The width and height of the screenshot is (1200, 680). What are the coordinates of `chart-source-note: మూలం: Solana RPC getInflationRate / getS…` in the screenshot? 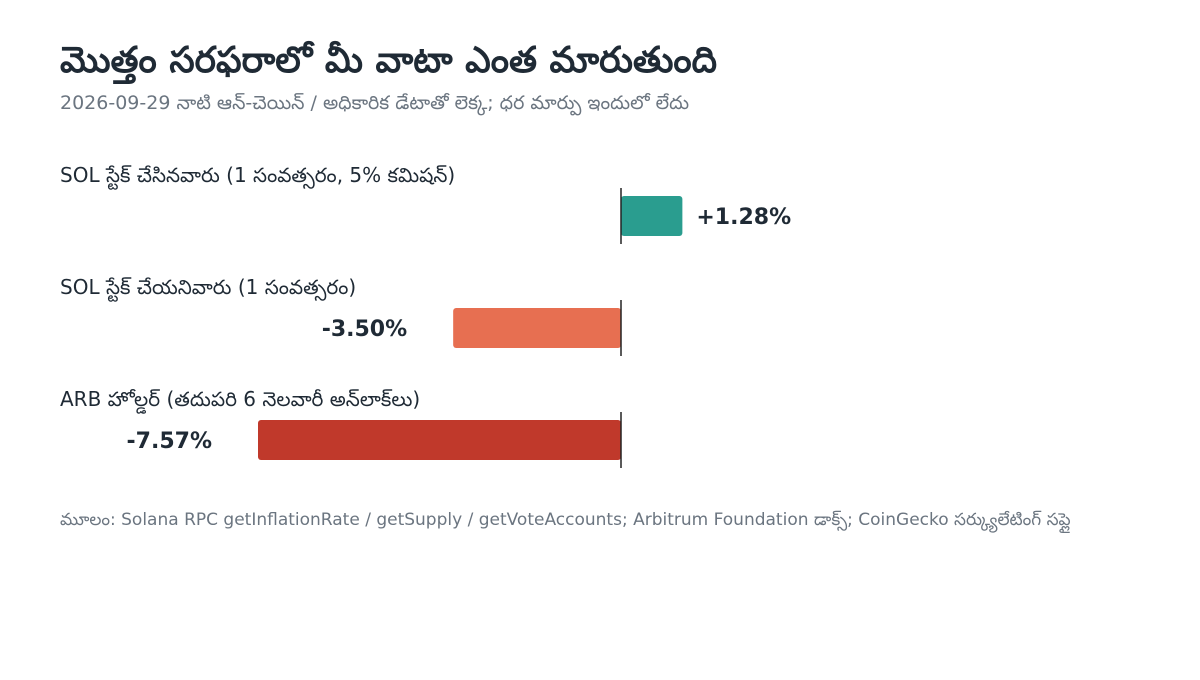 It's located at (565, 520).